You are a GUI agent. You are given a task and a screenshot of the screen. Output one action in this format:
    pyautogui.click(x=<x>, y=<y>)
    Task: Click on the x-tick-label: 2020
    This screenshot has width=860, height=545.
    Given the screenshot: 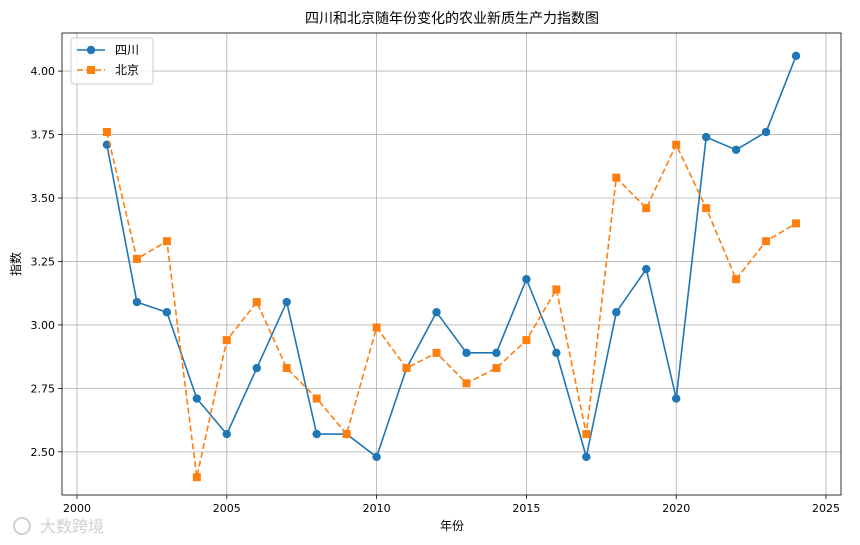 What is the action you would take?
    pyautogui.click(x=676, y=508)
    